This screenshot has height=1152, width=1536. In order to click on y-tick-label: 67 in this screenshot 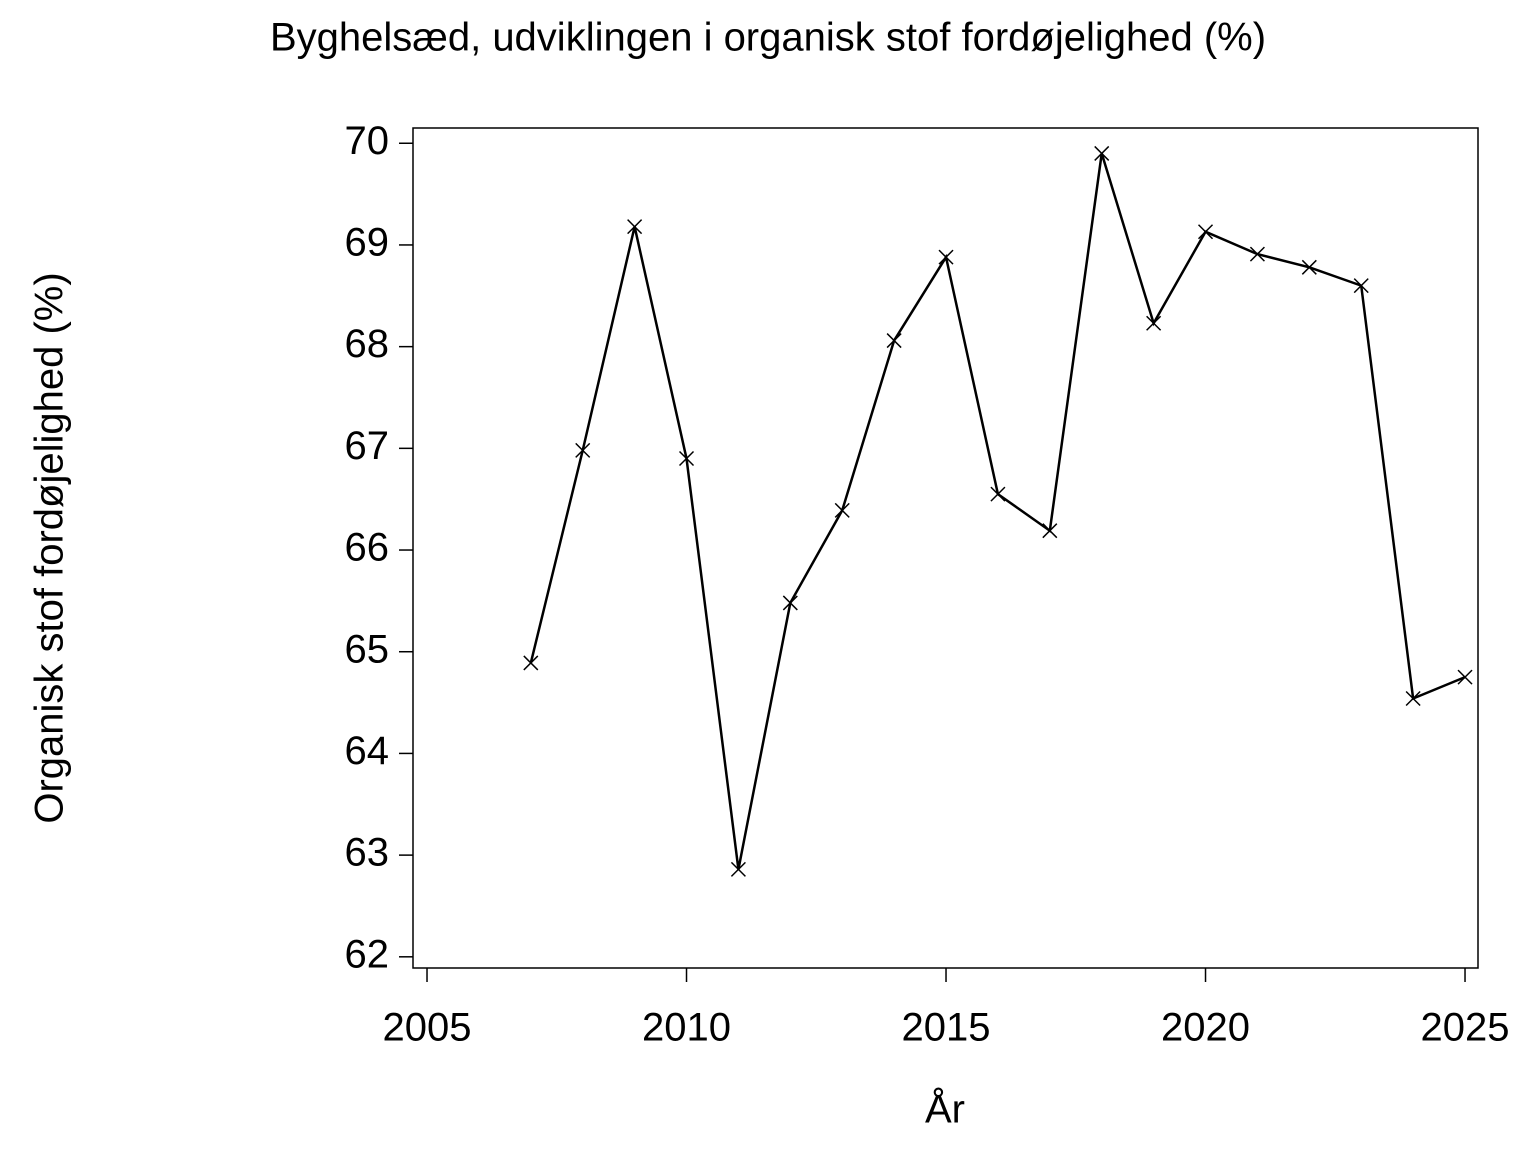, I will do `click(367, 446)`.